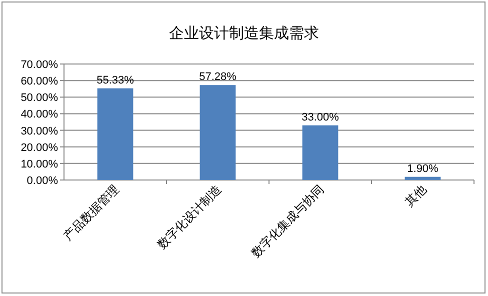 The width and height of the screenshot is (488, 296). What do you see at coordinates (39, 148) in the screenshot?
I see `y-tick-label: 20.00%` at bounding box center [39, 148].